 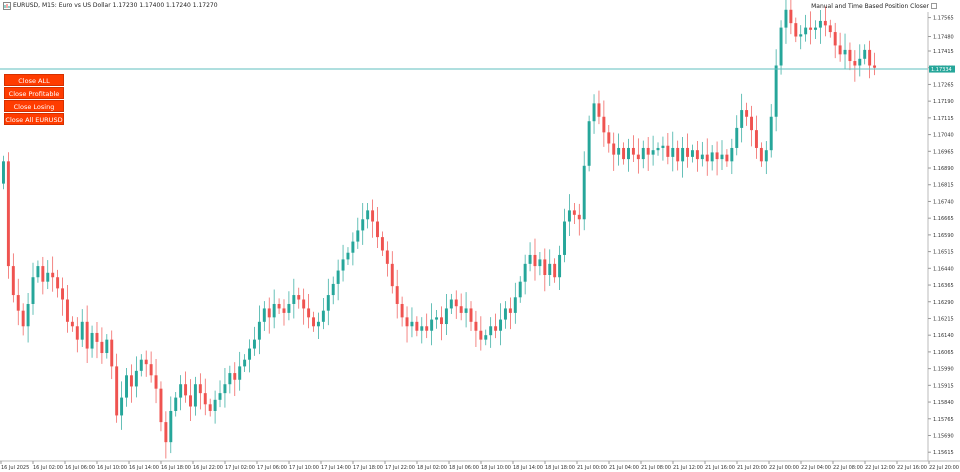 What do you see at coordinates (943, 152) in the screenshot?
I see `price-tick-label: 1.16965` at bounding box center [943, 152].